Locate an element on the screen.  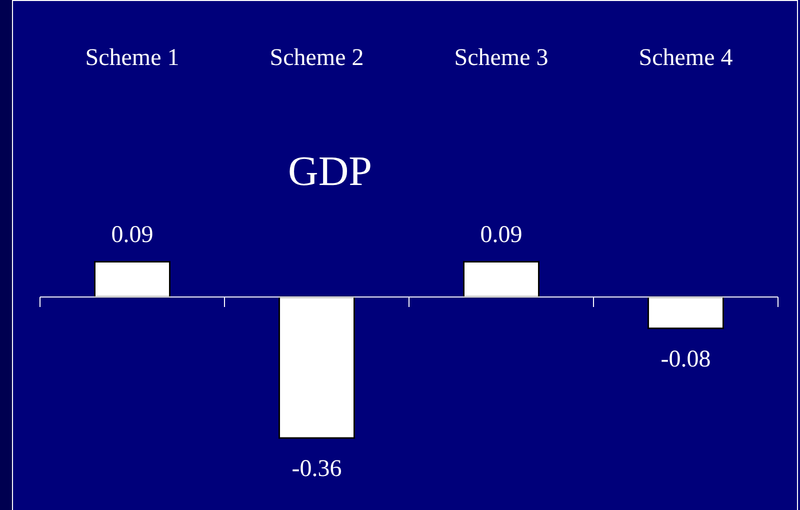
data-label: -0.36 is located at coordinates (317, 469).